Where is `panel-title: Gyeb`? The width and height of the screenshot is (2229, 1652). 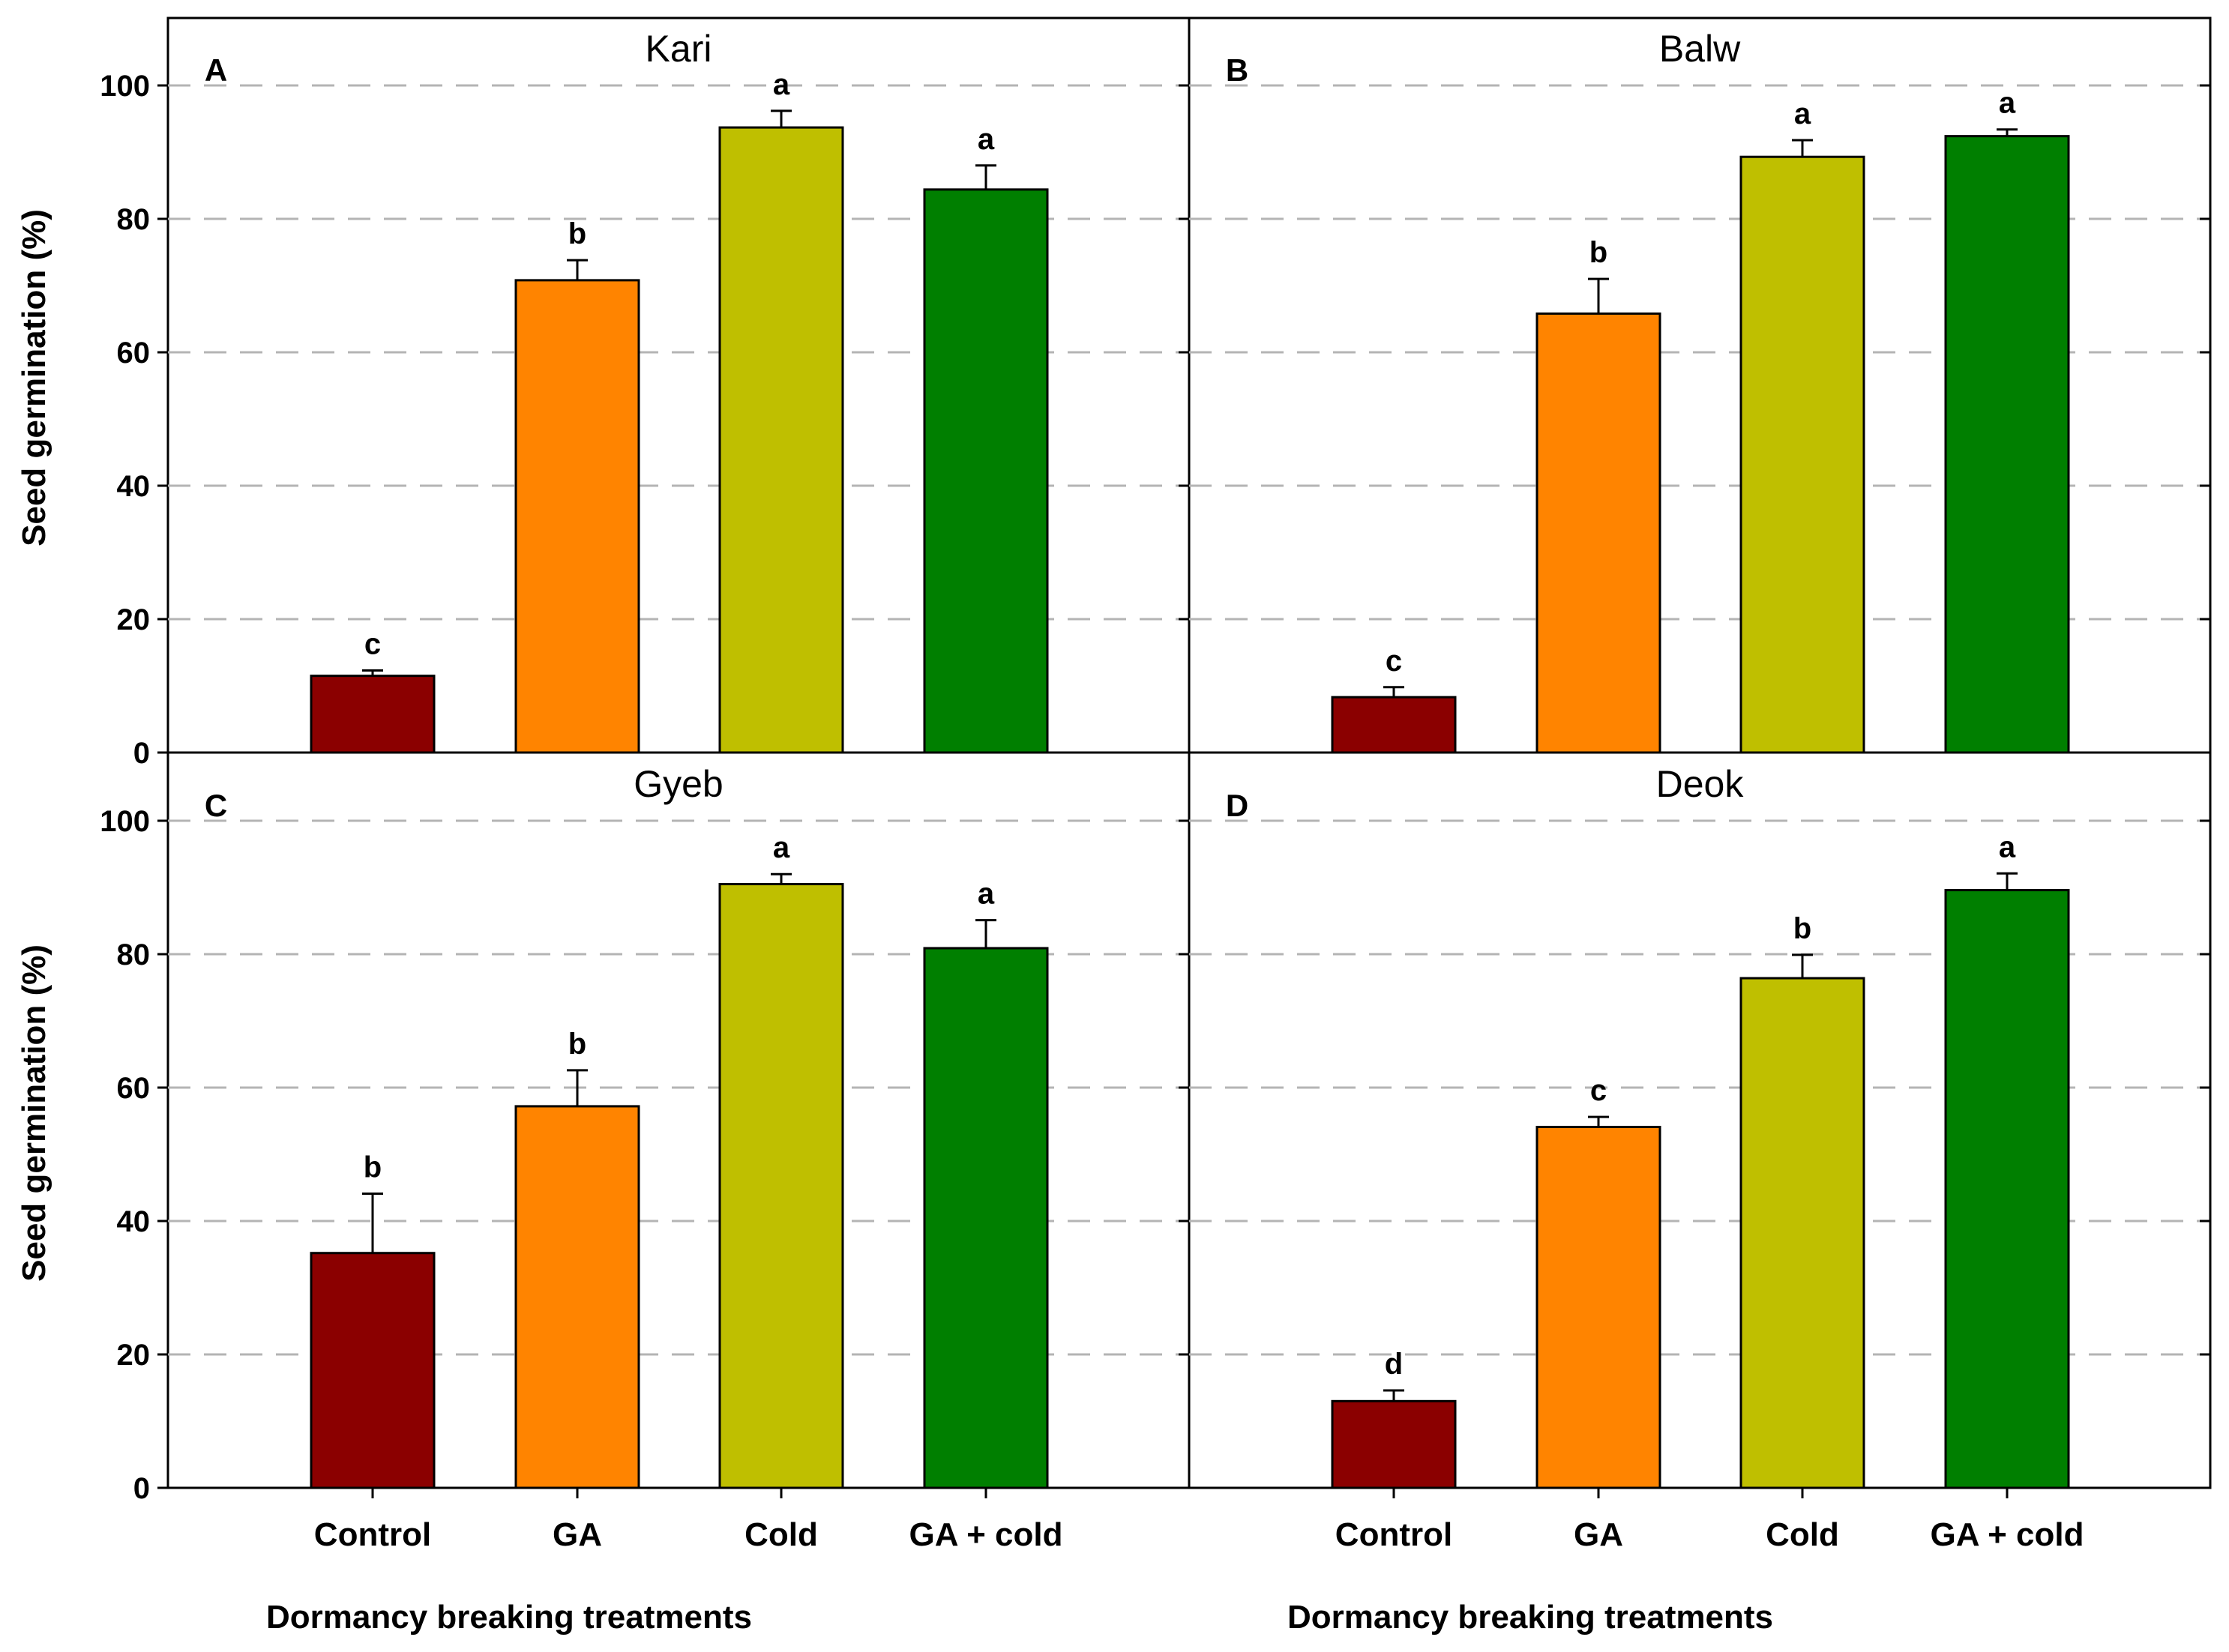 panel-title: Gyeb is located at coordinates (679, 784).